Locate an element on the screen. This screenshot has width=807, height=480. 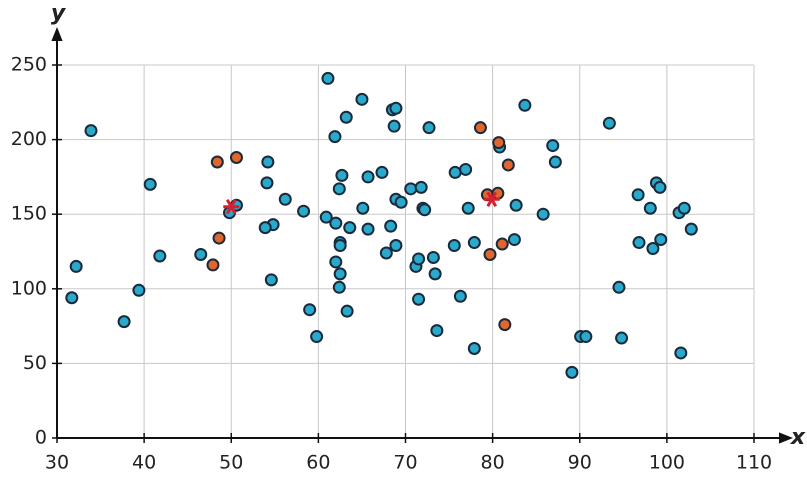
x-tick-label: 90 is located at coordinates (580, 463).